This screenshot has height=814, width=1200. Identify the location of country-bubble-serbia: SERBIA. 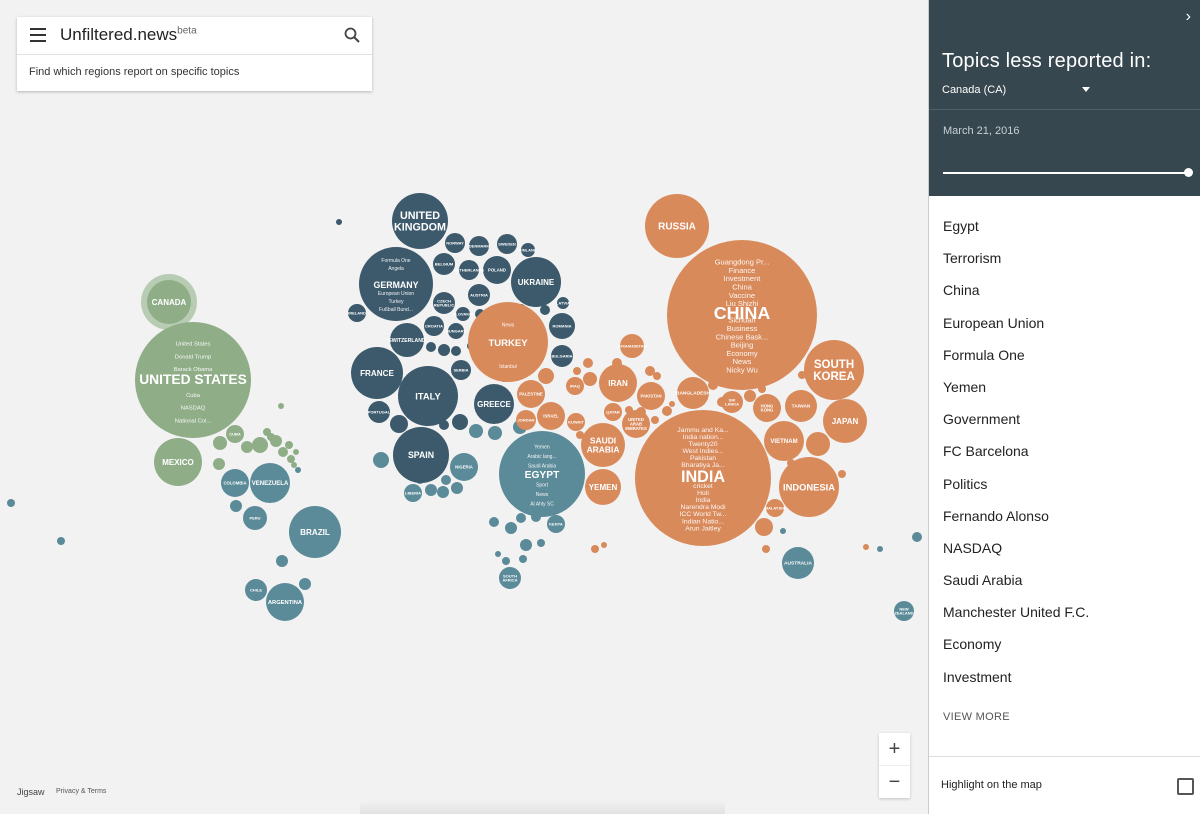
(461, 370).